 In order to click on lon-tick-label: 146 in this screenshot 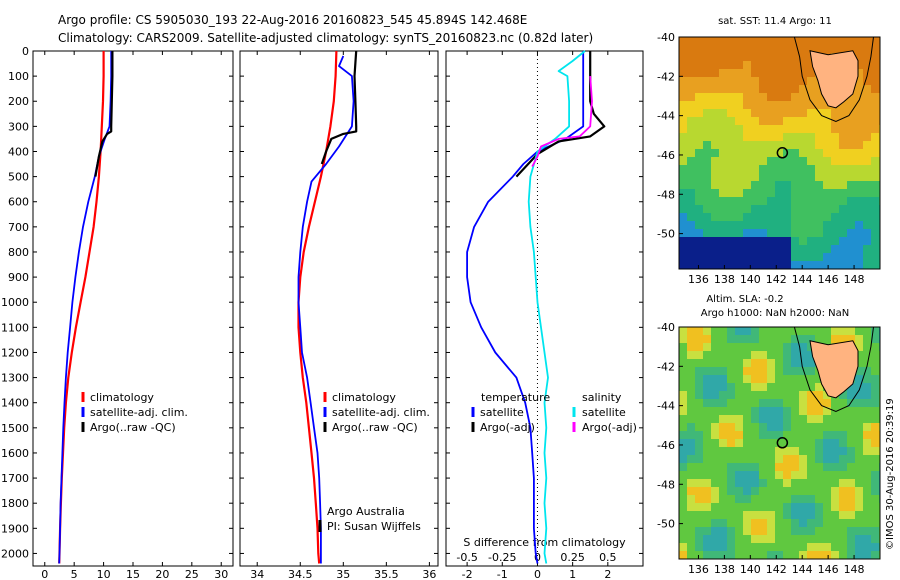, I will do `click(828, 279)`.